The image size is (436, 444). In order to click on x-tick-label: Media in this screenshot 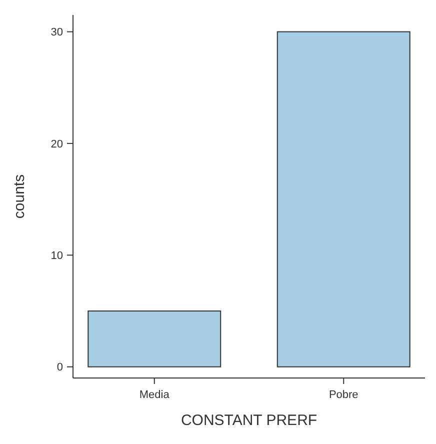, I will do `click(154, 395)`.